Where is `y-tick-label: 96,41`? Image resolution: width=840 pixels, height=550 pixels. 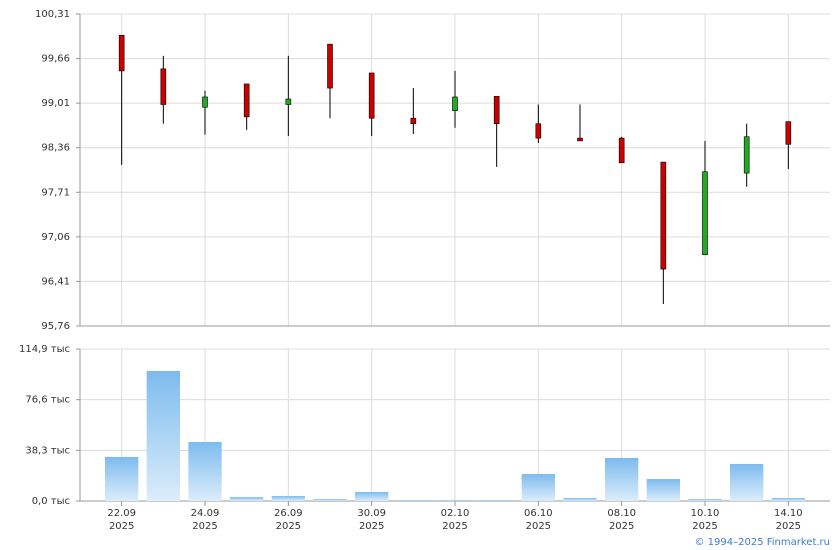 y-tick-label: 96,41 is located at coordinates (55, 281).